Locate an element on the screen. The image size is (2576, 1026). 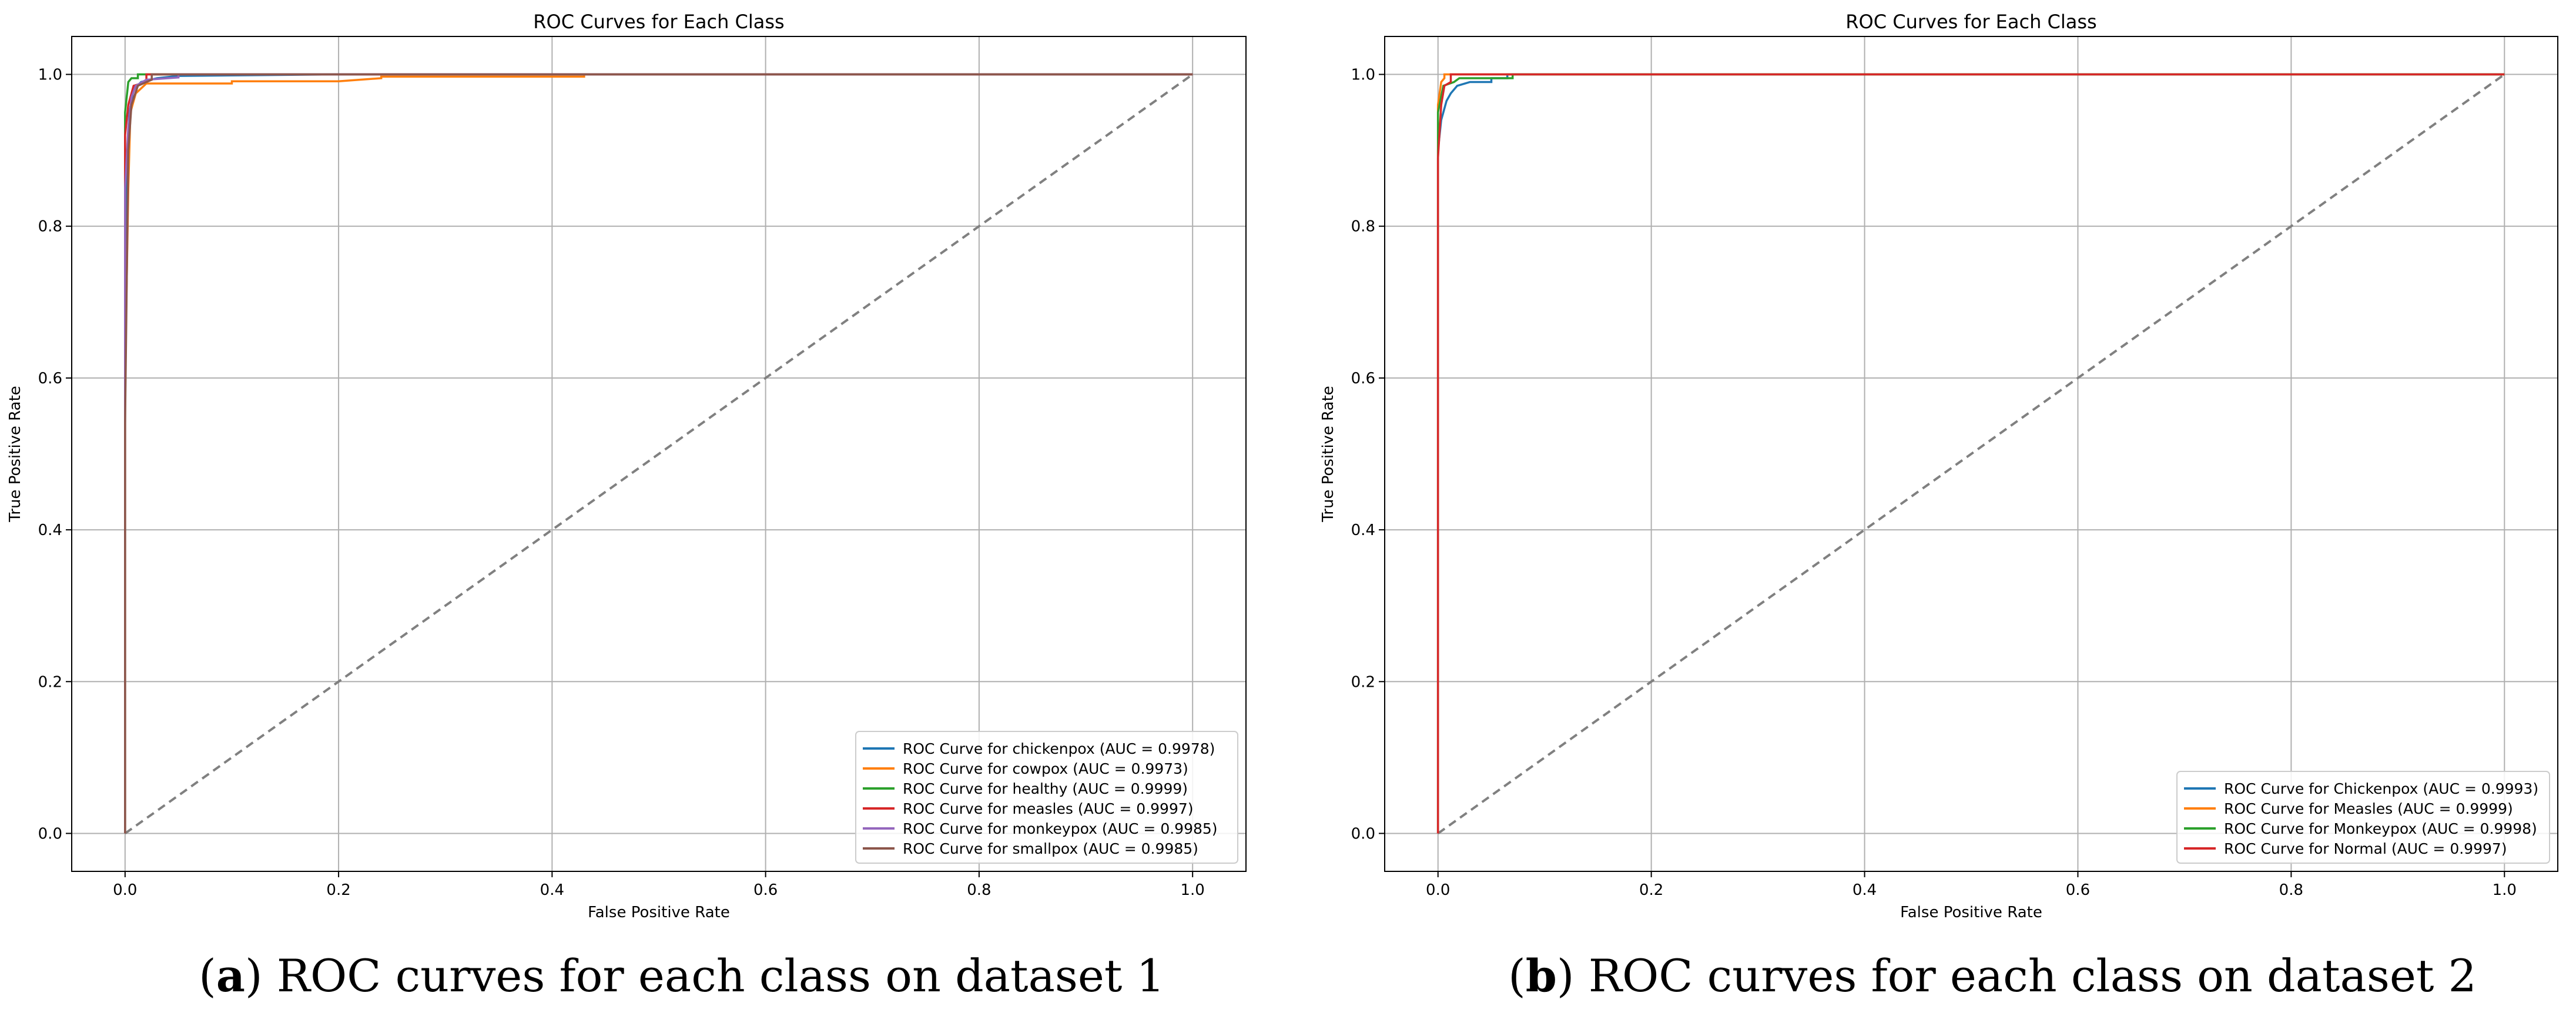
legend-entry: ROC Curve for measles (AUC = 0.9997) is located at coordinates (1048, 808).